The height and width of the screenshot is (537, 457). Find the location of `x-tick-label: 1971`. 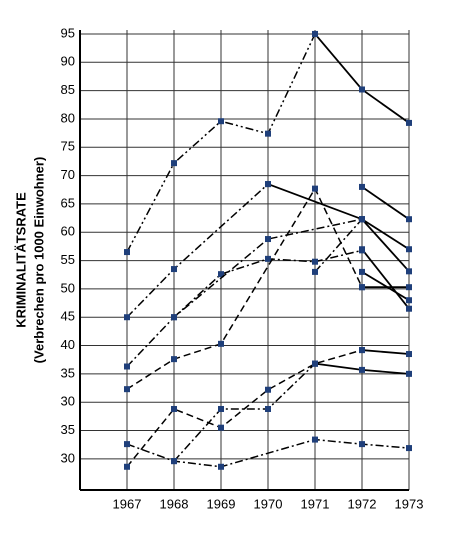

x-tick-label: 1971 is located at coordinates (315, 503).